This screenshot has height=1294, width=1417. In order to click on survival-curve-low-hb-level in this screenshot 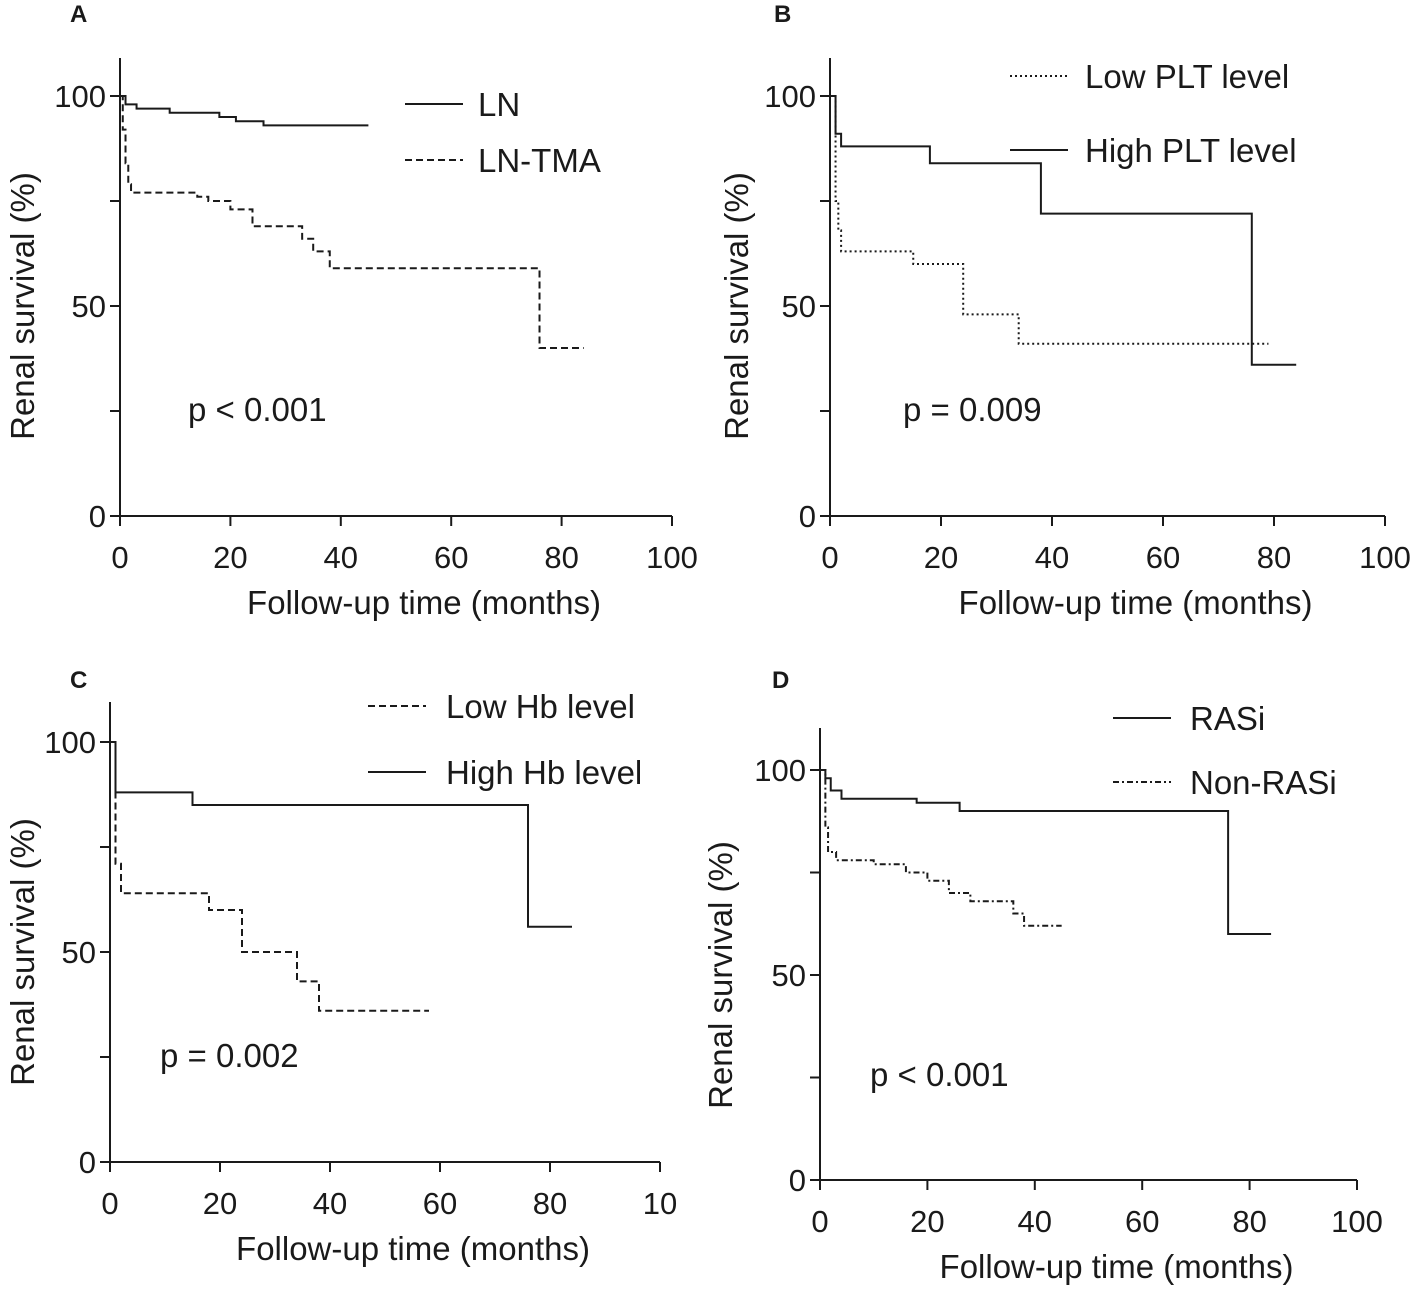, I will do `click(269, 876)`.